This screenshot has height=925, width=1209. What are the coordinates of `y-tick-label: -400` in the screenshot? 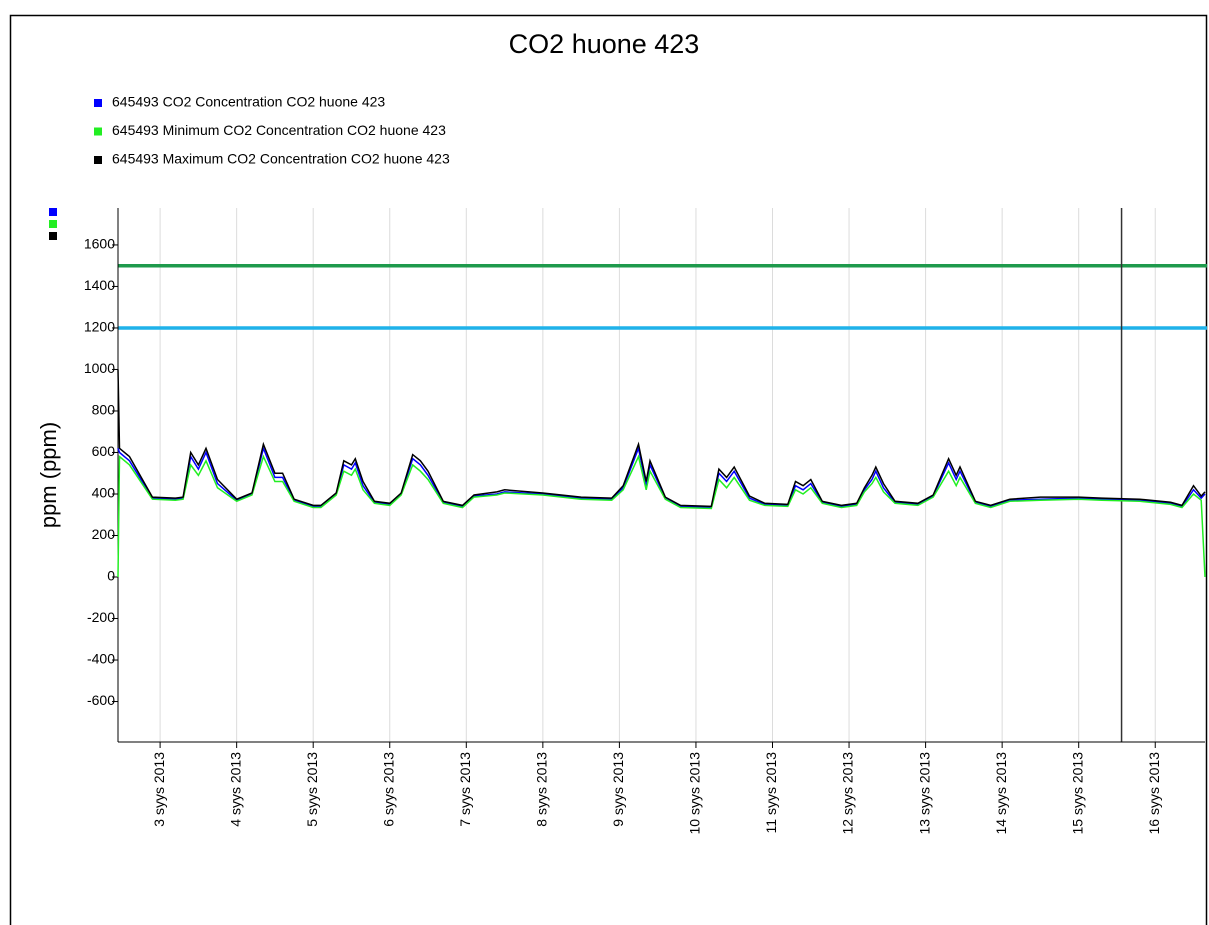 It's located at (101, 659).